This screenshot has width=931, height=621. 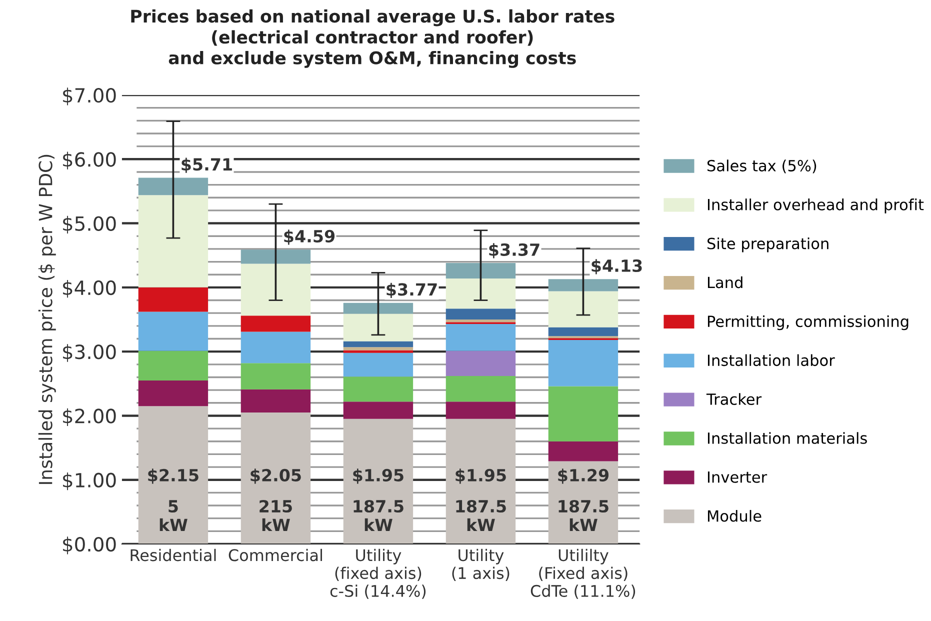 I want to click on annotation: 215 kW, so click(x=276, y=515).